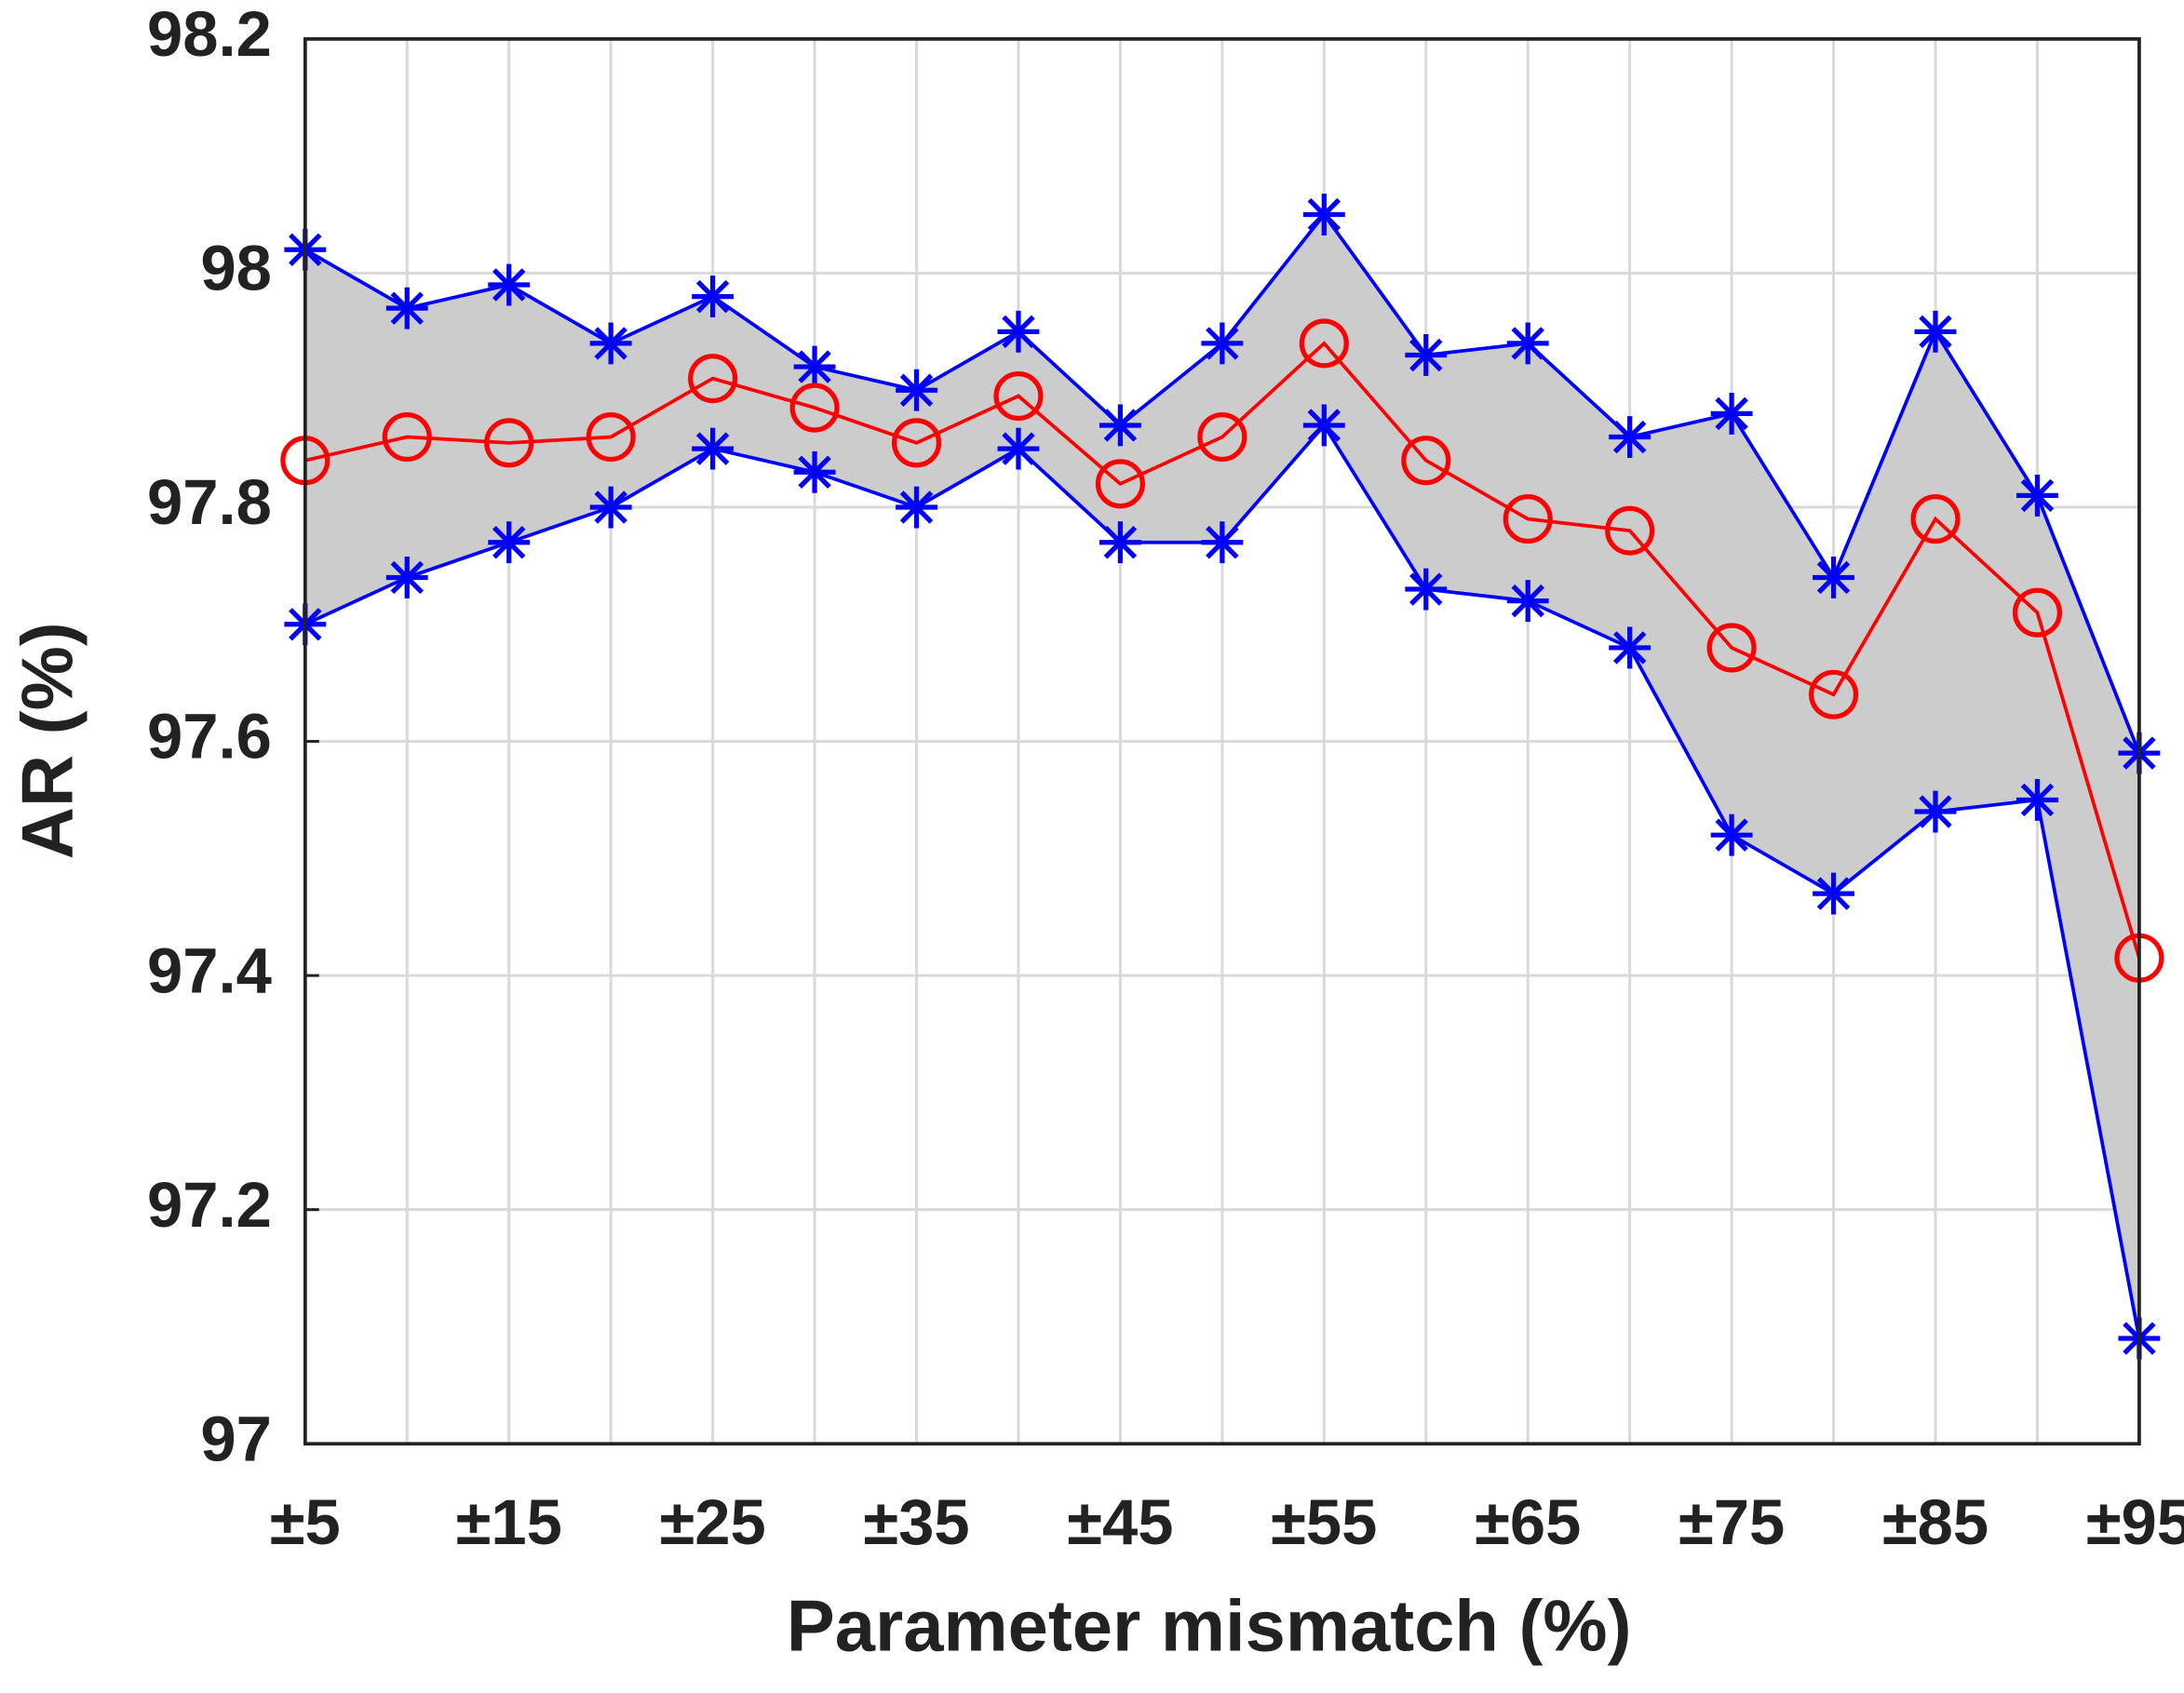  What do you see at coordinates (1209, 1627) in the screenshot?
I see `x-axis-label: Parameter mismatch (%)` at bounding box center [1209, 1627].